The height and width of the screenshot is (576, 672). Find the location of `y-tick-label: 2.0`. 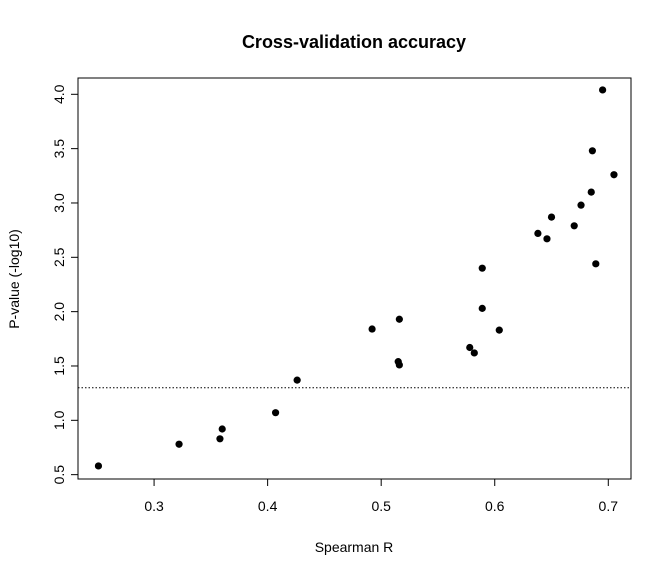

y-tick-label: 2.0 is located at coordinates (59, 312).